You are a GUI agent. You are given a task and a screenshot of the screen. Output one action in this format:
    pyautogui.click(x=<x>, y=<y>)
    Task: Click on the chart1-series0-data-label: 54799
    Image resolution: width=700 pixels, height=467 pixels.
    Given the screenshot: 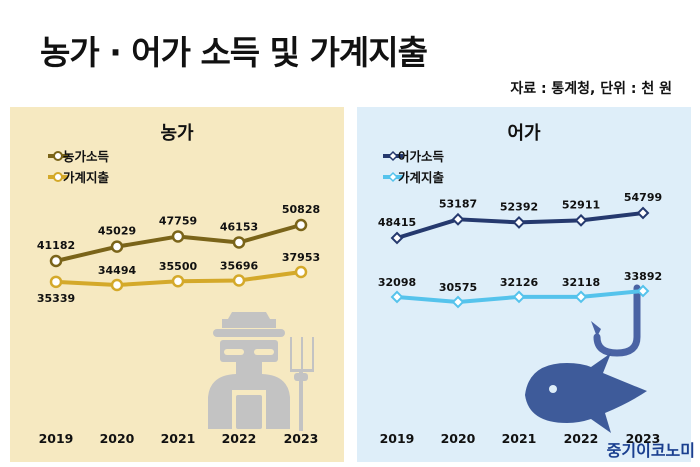 What is the action you would take?
    pyautogui.click(x=643, y=197)
    